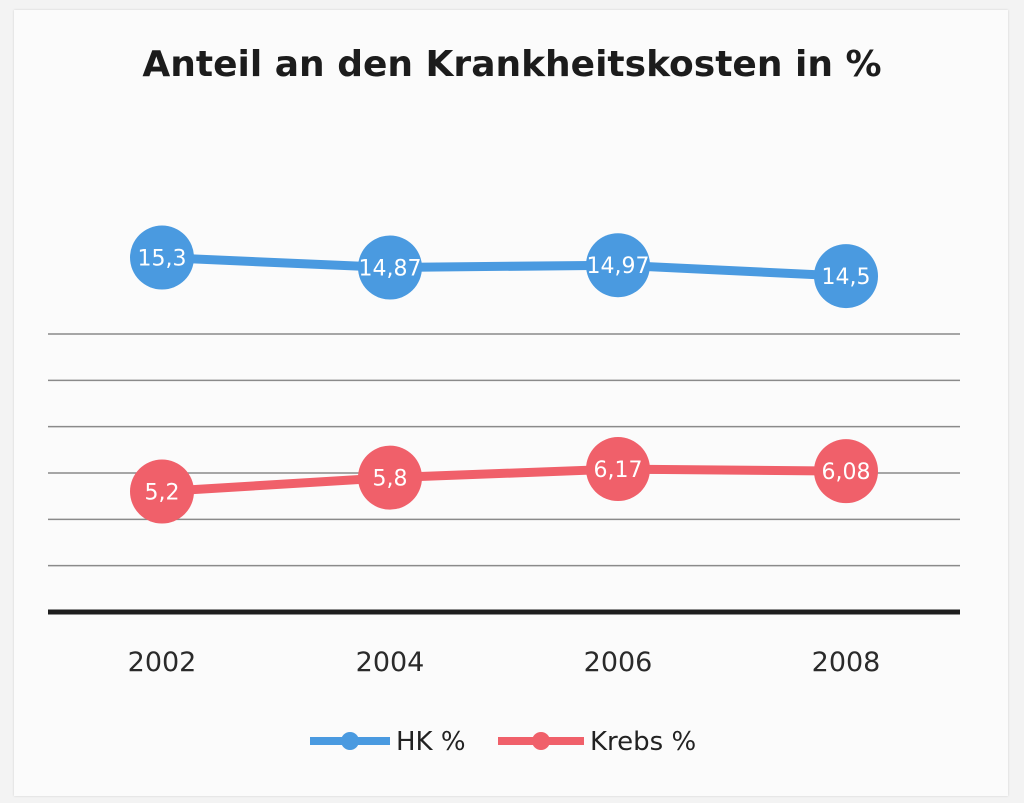 The height and width of the screenshot is (803, 1024). I want to click on legend-item-0: HK %, so click(388, 742).